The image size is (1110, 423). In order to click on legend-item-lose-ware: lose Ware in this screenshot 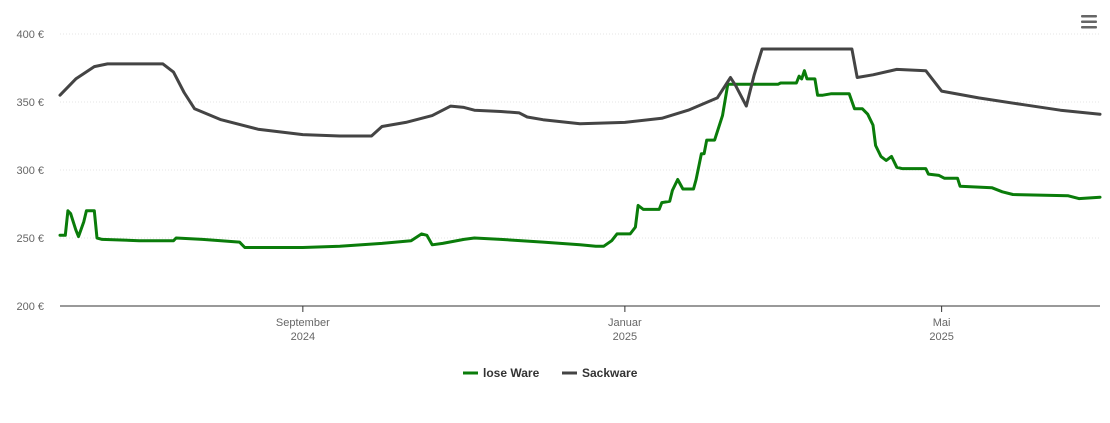, I will do `click(501, 373)`.